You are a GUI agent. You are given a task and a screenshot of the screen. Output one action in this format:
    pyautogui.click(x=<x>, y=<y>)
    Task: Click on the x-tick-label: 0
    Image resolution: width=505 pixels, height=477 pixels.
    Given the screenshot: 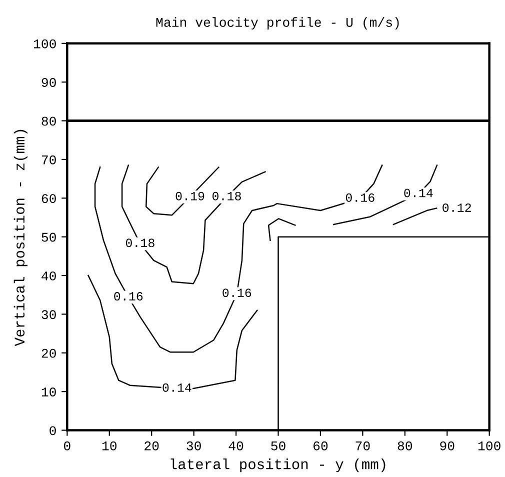 What is the action you would take?
    pyautogui.click(x=67, y=445)
    